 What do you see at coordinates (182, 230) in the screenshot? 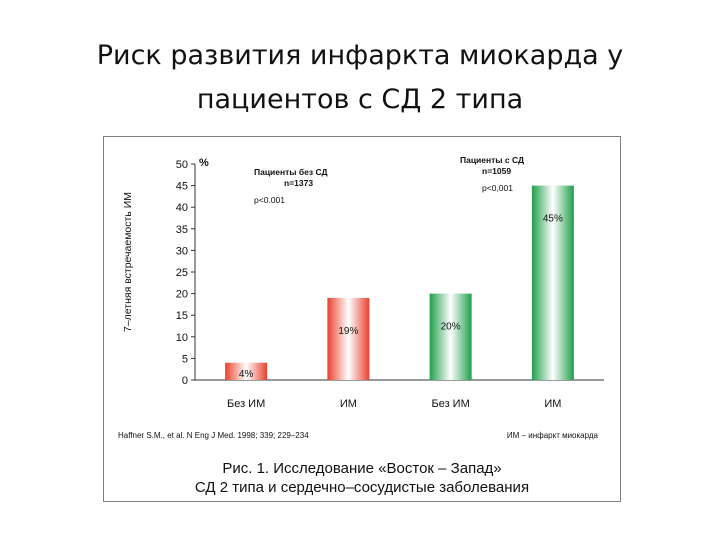
I see `y-tick-label: 35` at bounding box center [182, 230].